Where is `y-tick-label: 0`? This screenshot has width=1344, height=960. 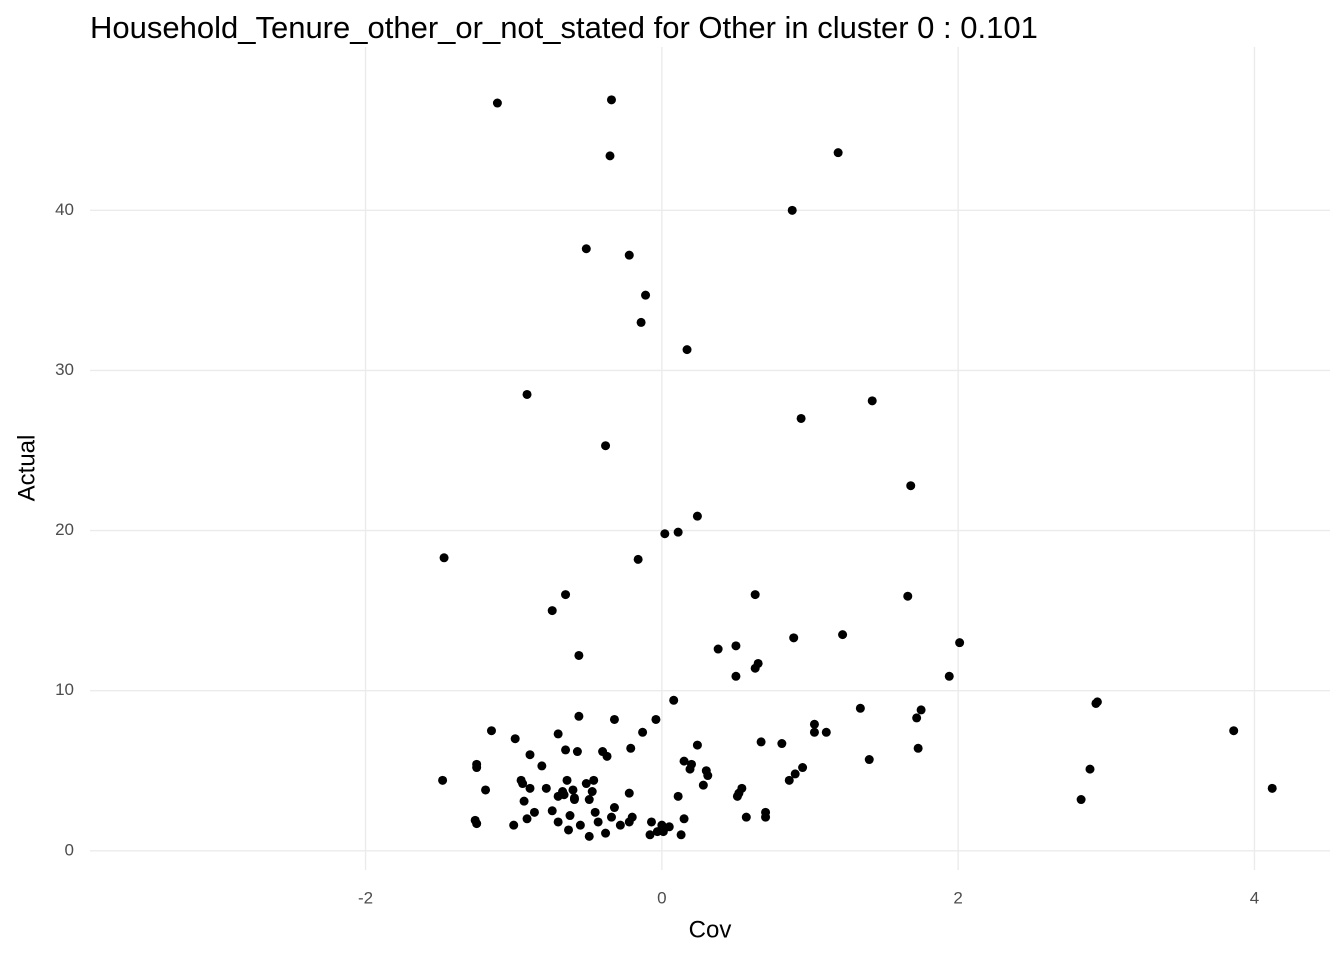 y-tick-label: 0 is located at coordinates (69, 849).